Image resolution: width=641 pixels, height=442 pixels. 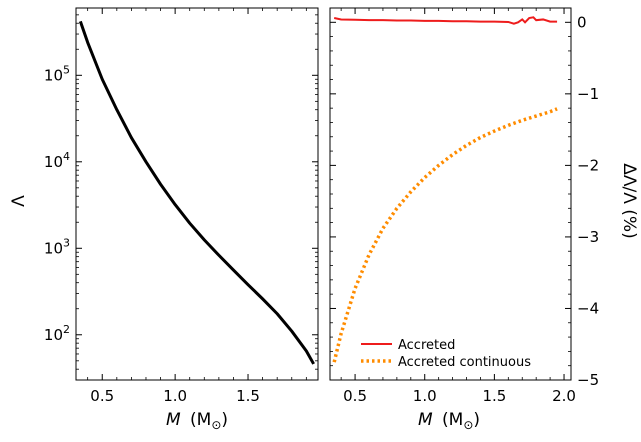 What do you see at coordinates (175, 396) in the screenshot?
I see `left-x-tick-label: 1.0` at bounding box center [175, 396].